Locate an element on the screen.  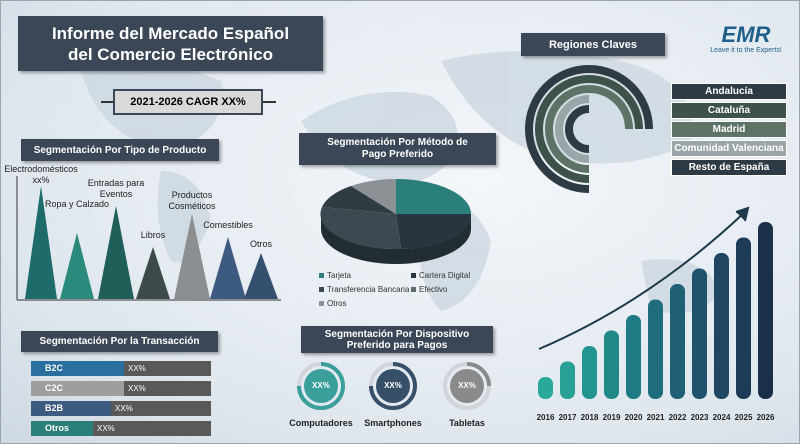
product-triangles is located at coordinates (151, 242).